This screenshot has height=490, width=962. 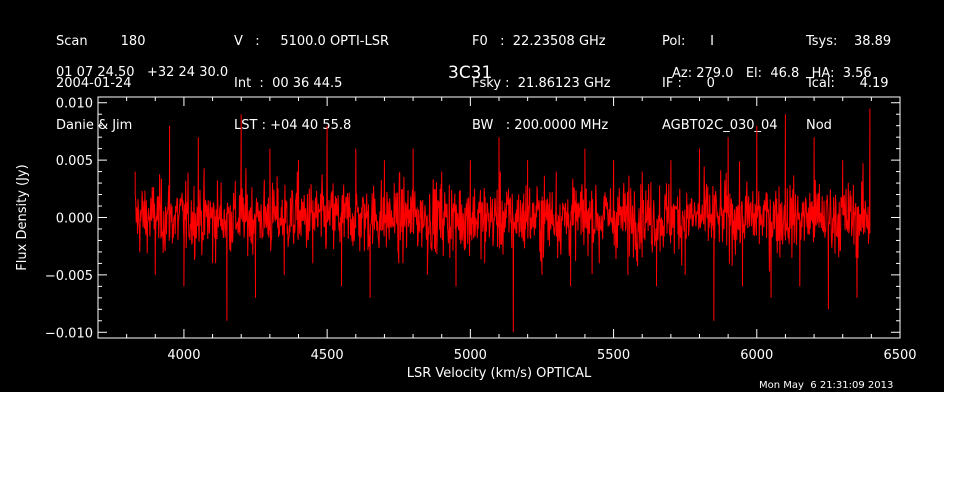 What do you see at coordinates (772, 73) in the screenshot?
I see `pointing-info: Az: 279.0 El: 46.8 HA: 3.56` at bounding box center [772, 73].